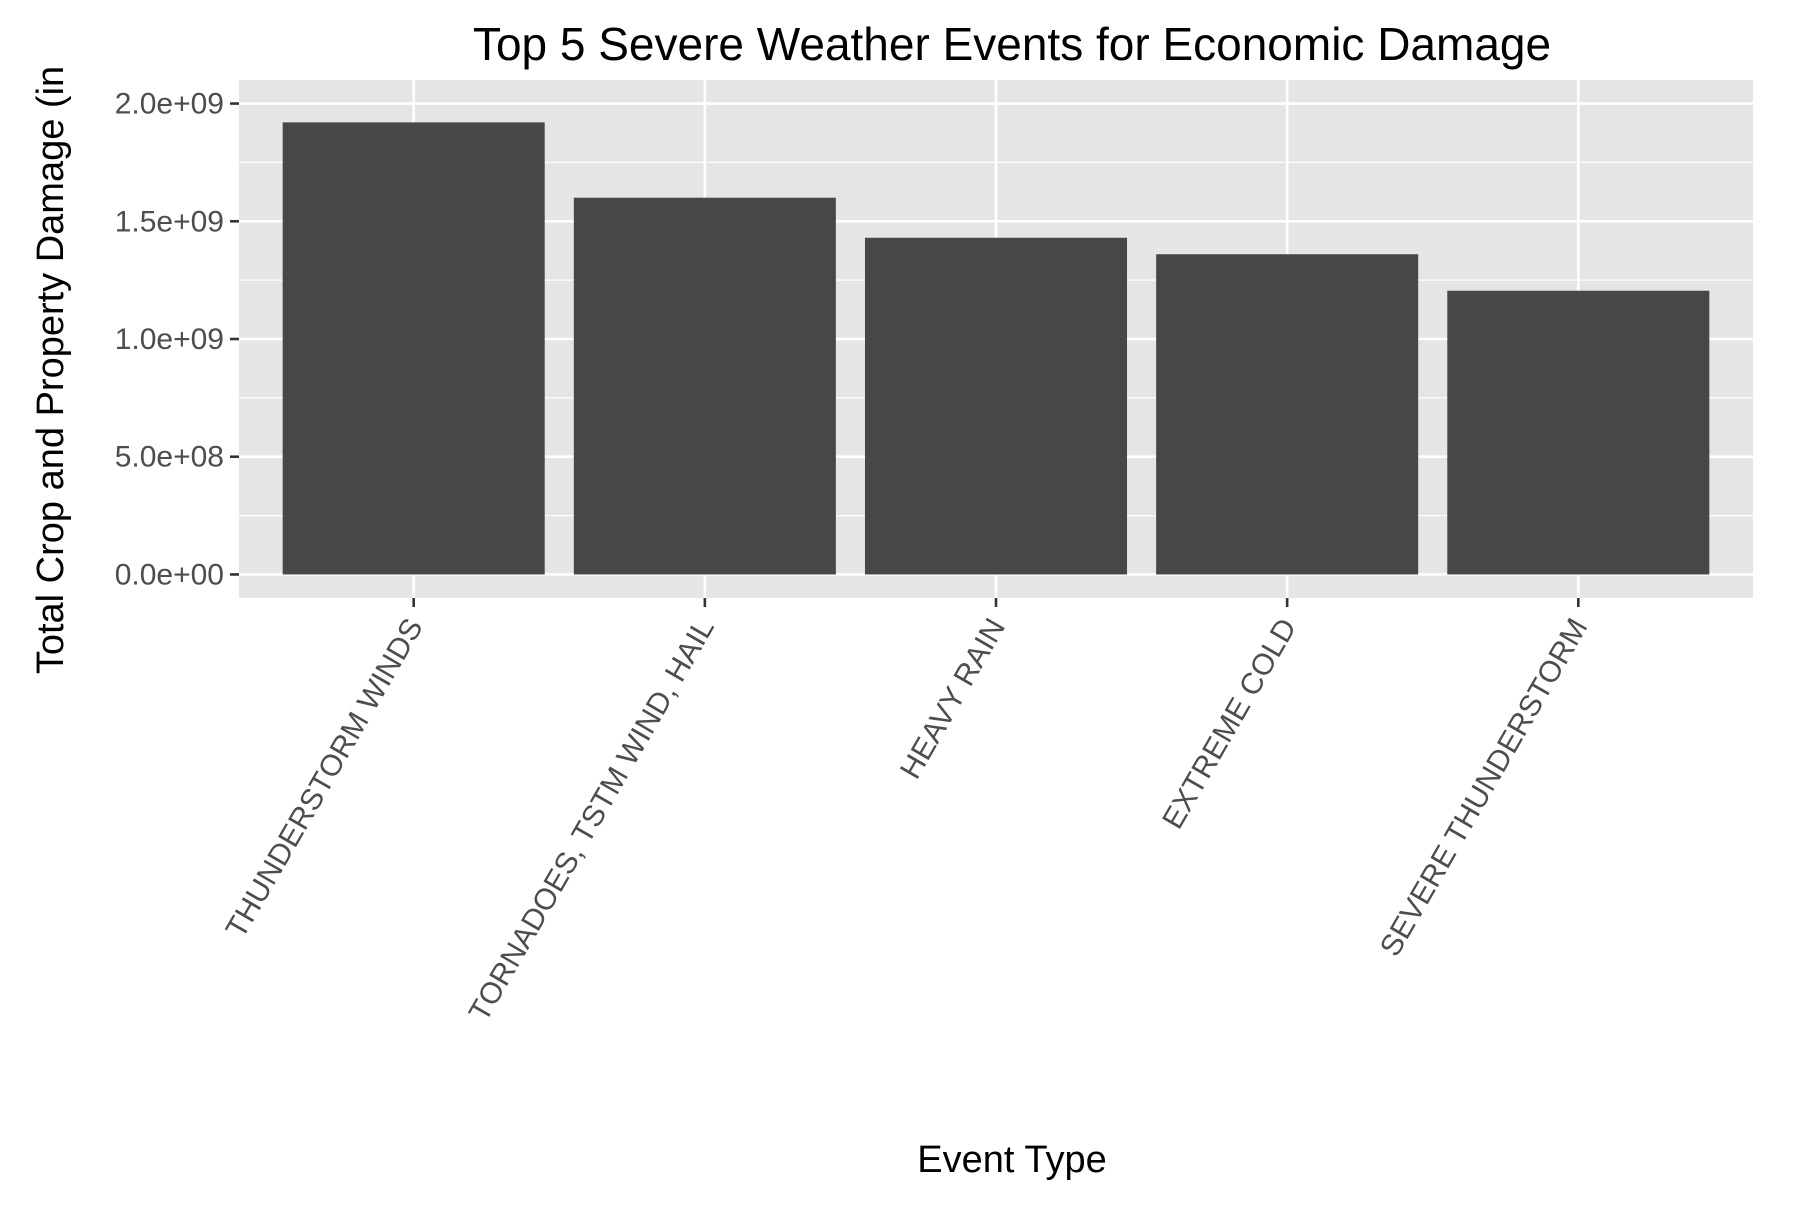 This screenshot has width=1800, height=1205. What do you see at coordinates (592, 820) in the screenshot?
I see `x-tick-label: TORNADOES, TSTM WIND, HAIL` at bounding box center [592, 820].